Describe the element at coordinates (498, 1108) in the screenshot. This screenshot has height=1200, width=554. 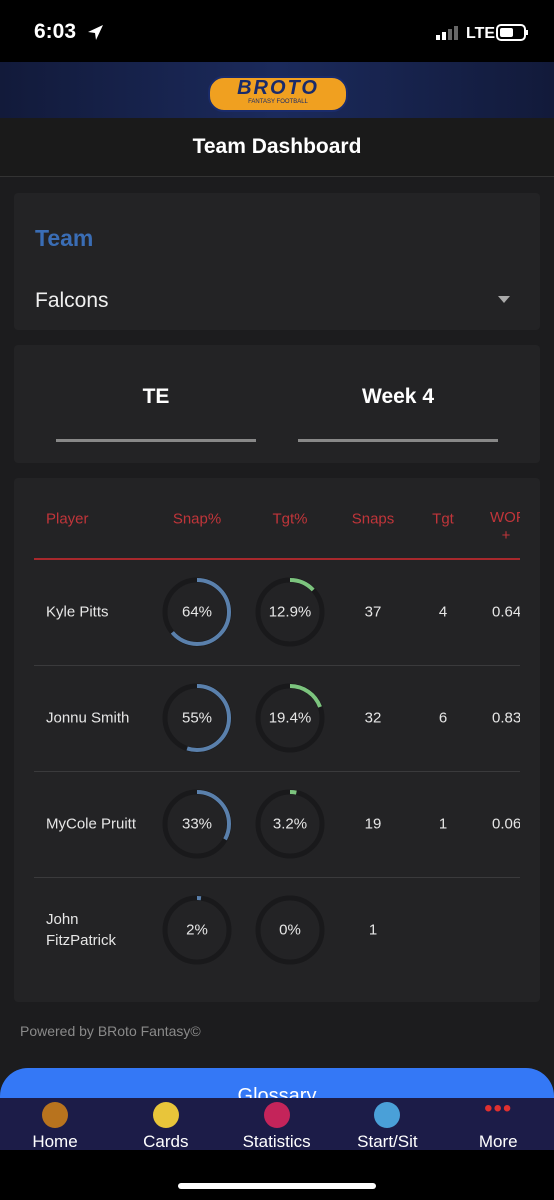
I see `nav-icon: •••` at that location.